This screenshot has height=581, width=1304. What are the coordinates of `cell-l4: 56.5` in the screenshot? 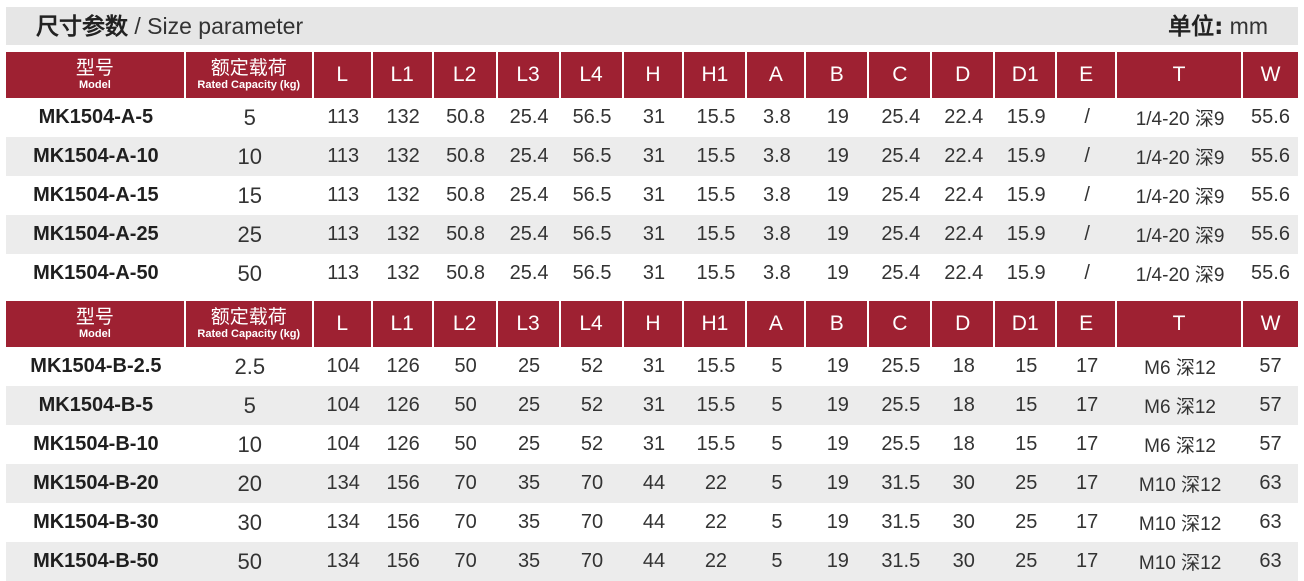 It's located at (592, 117).